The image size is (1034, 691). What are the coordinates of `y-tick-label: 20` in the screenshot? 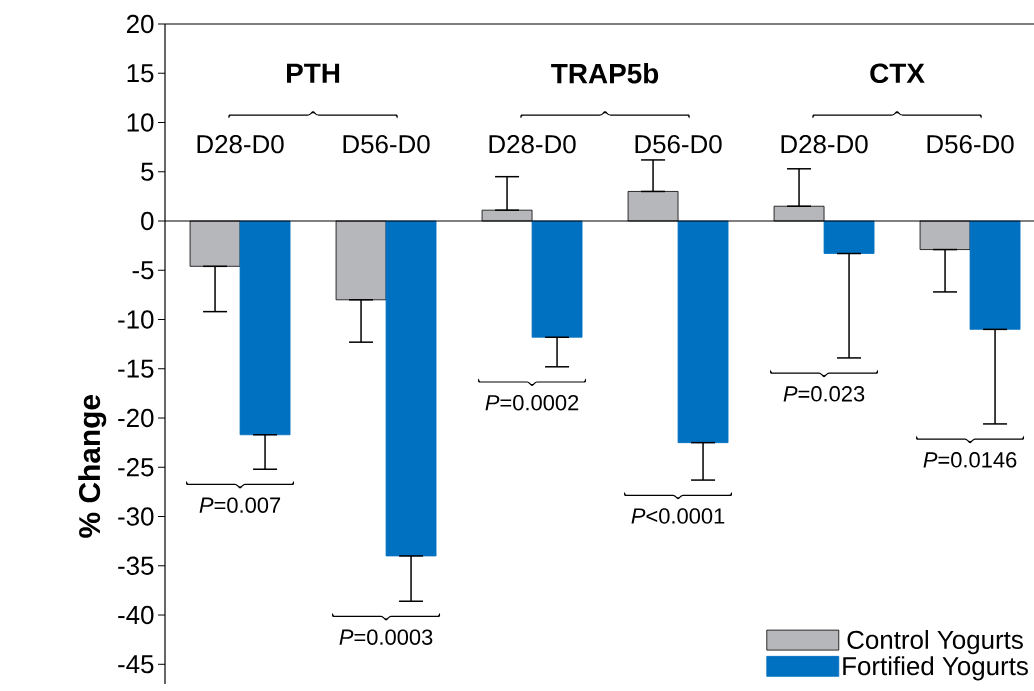 It's located at (140, 24).